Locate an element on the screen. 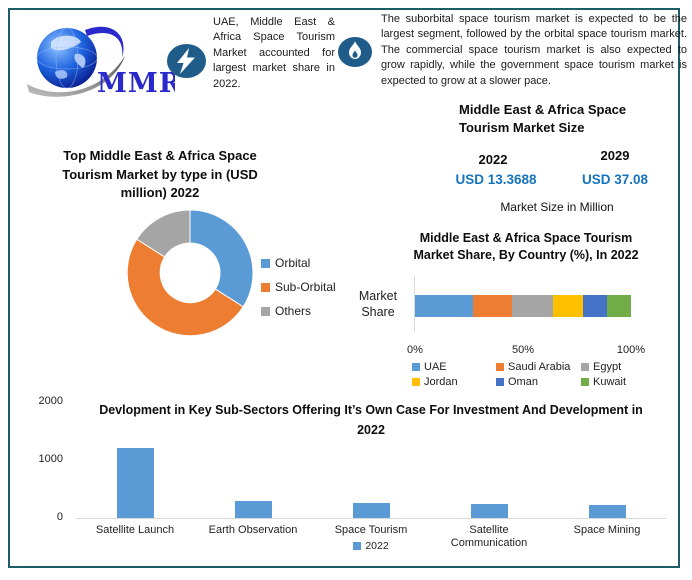 The width and height of the screenshot is (692, 580). legend-swatch-others is located at coordinates (265, 311).